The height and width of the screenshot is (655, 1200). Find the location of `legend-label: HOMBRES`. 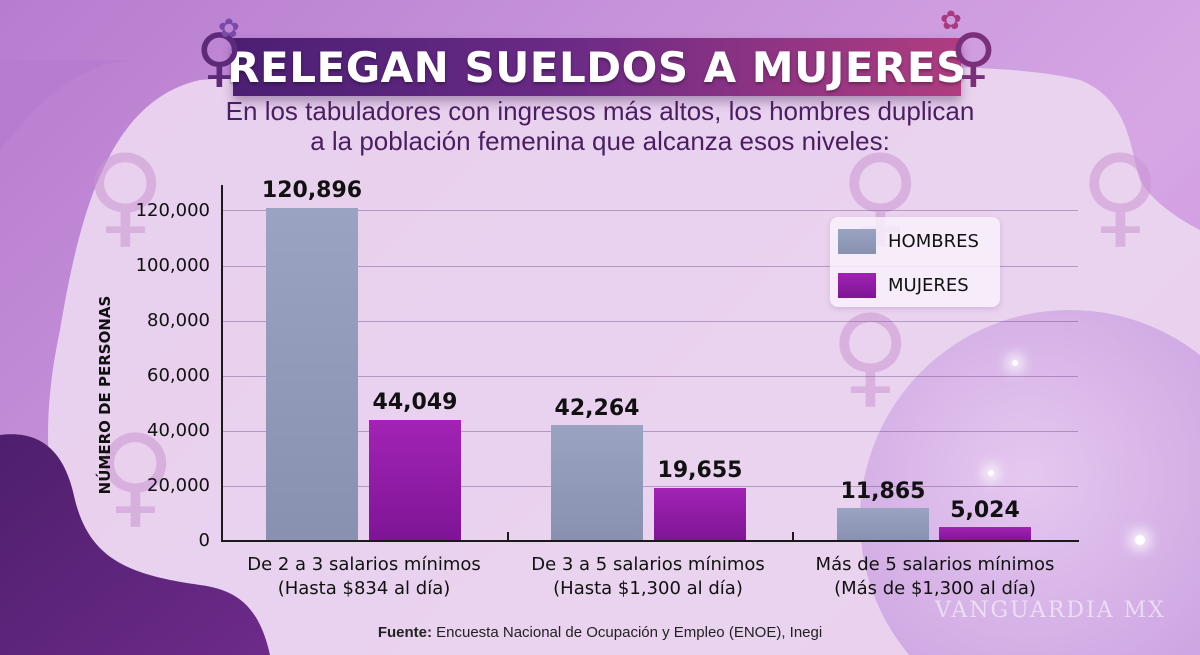

legend-label: HOMBRES is located at coordinates (933, 241).